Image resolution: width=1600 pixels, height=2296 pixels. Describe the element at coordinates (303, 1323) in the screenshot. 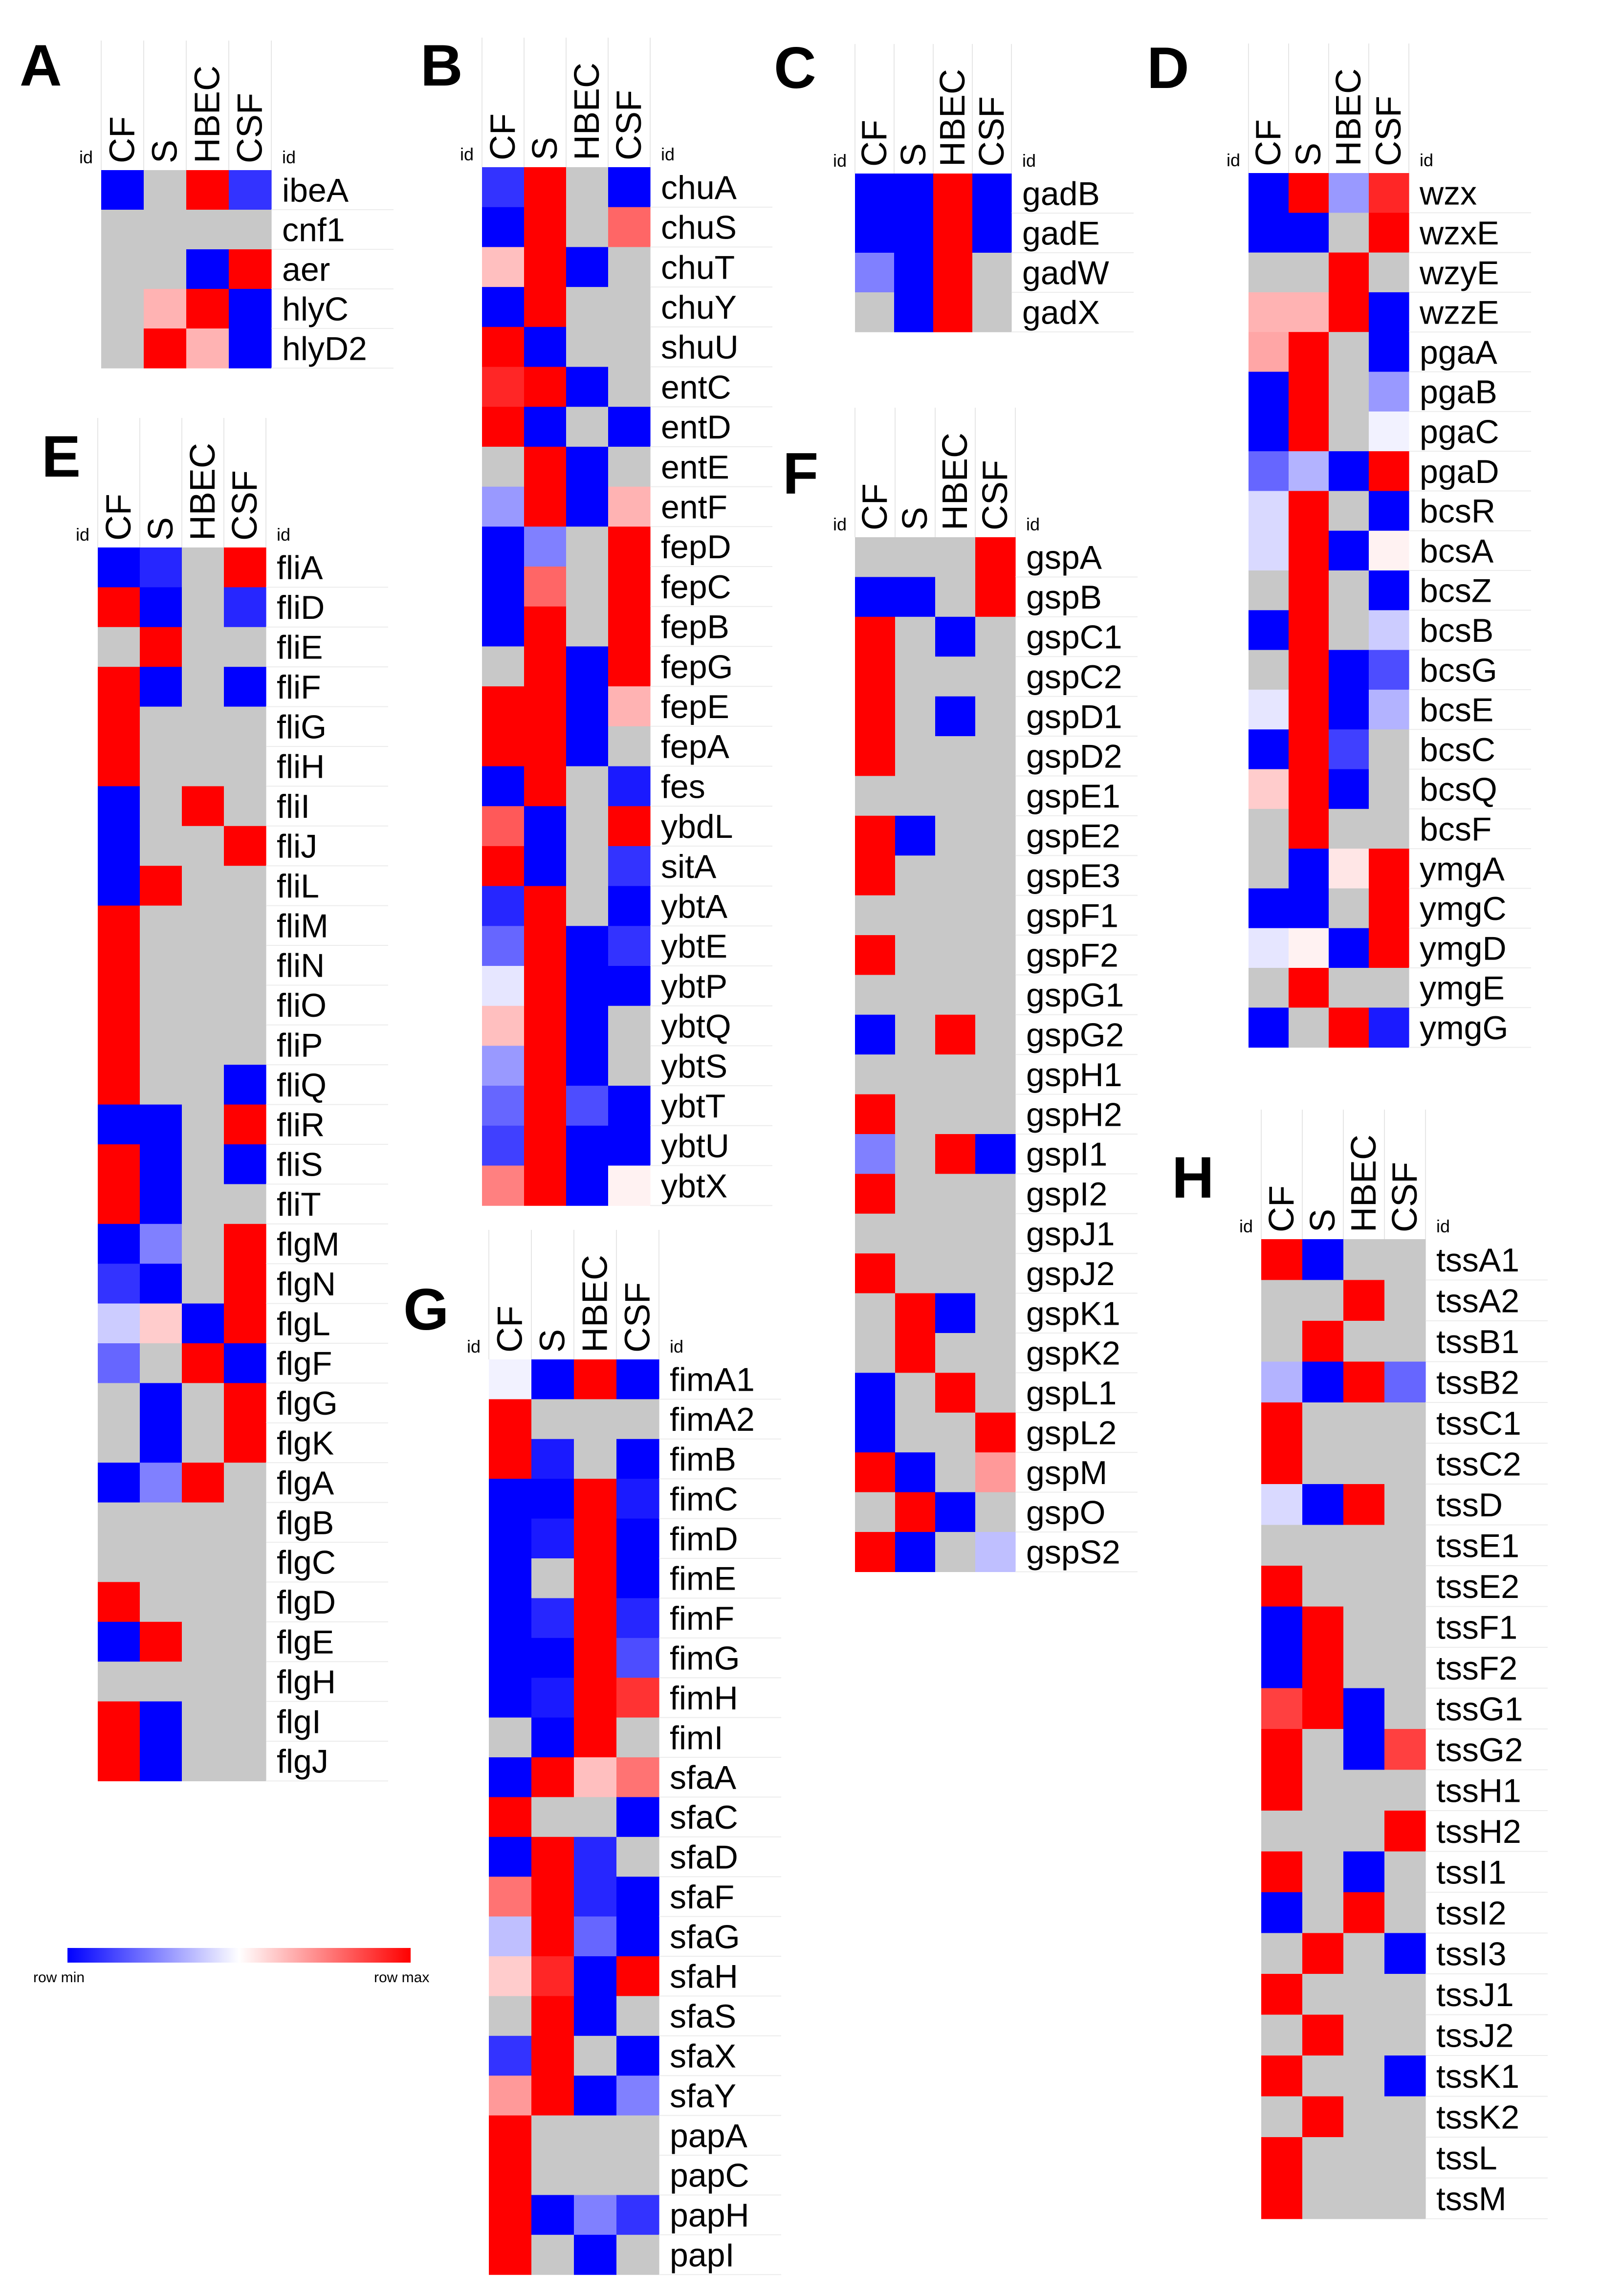

I see `gene-label: flgL` at that location.